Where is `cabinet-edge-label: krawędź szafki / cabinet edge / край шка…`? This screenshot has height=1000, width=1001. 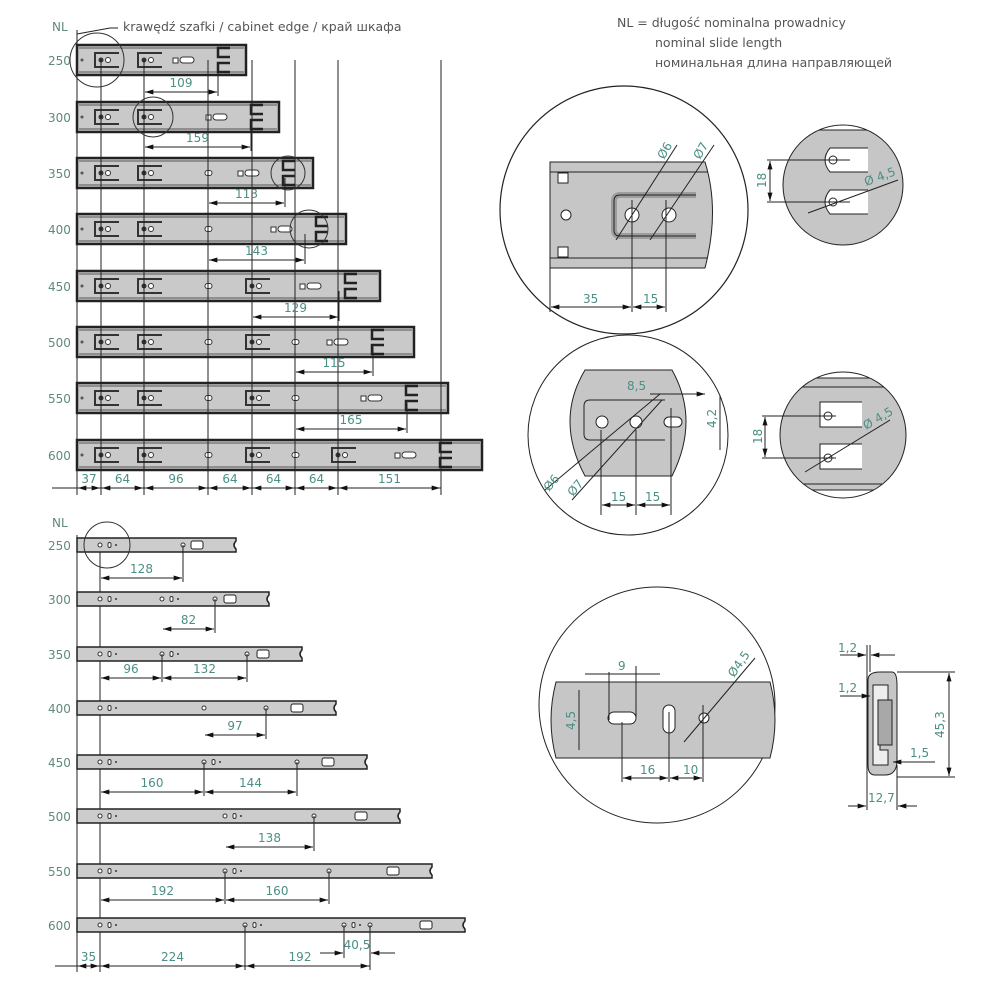 cabinet-edge-label: krawędź szafki / cabinet edge / край шка… is located at coordinates (262, 26).